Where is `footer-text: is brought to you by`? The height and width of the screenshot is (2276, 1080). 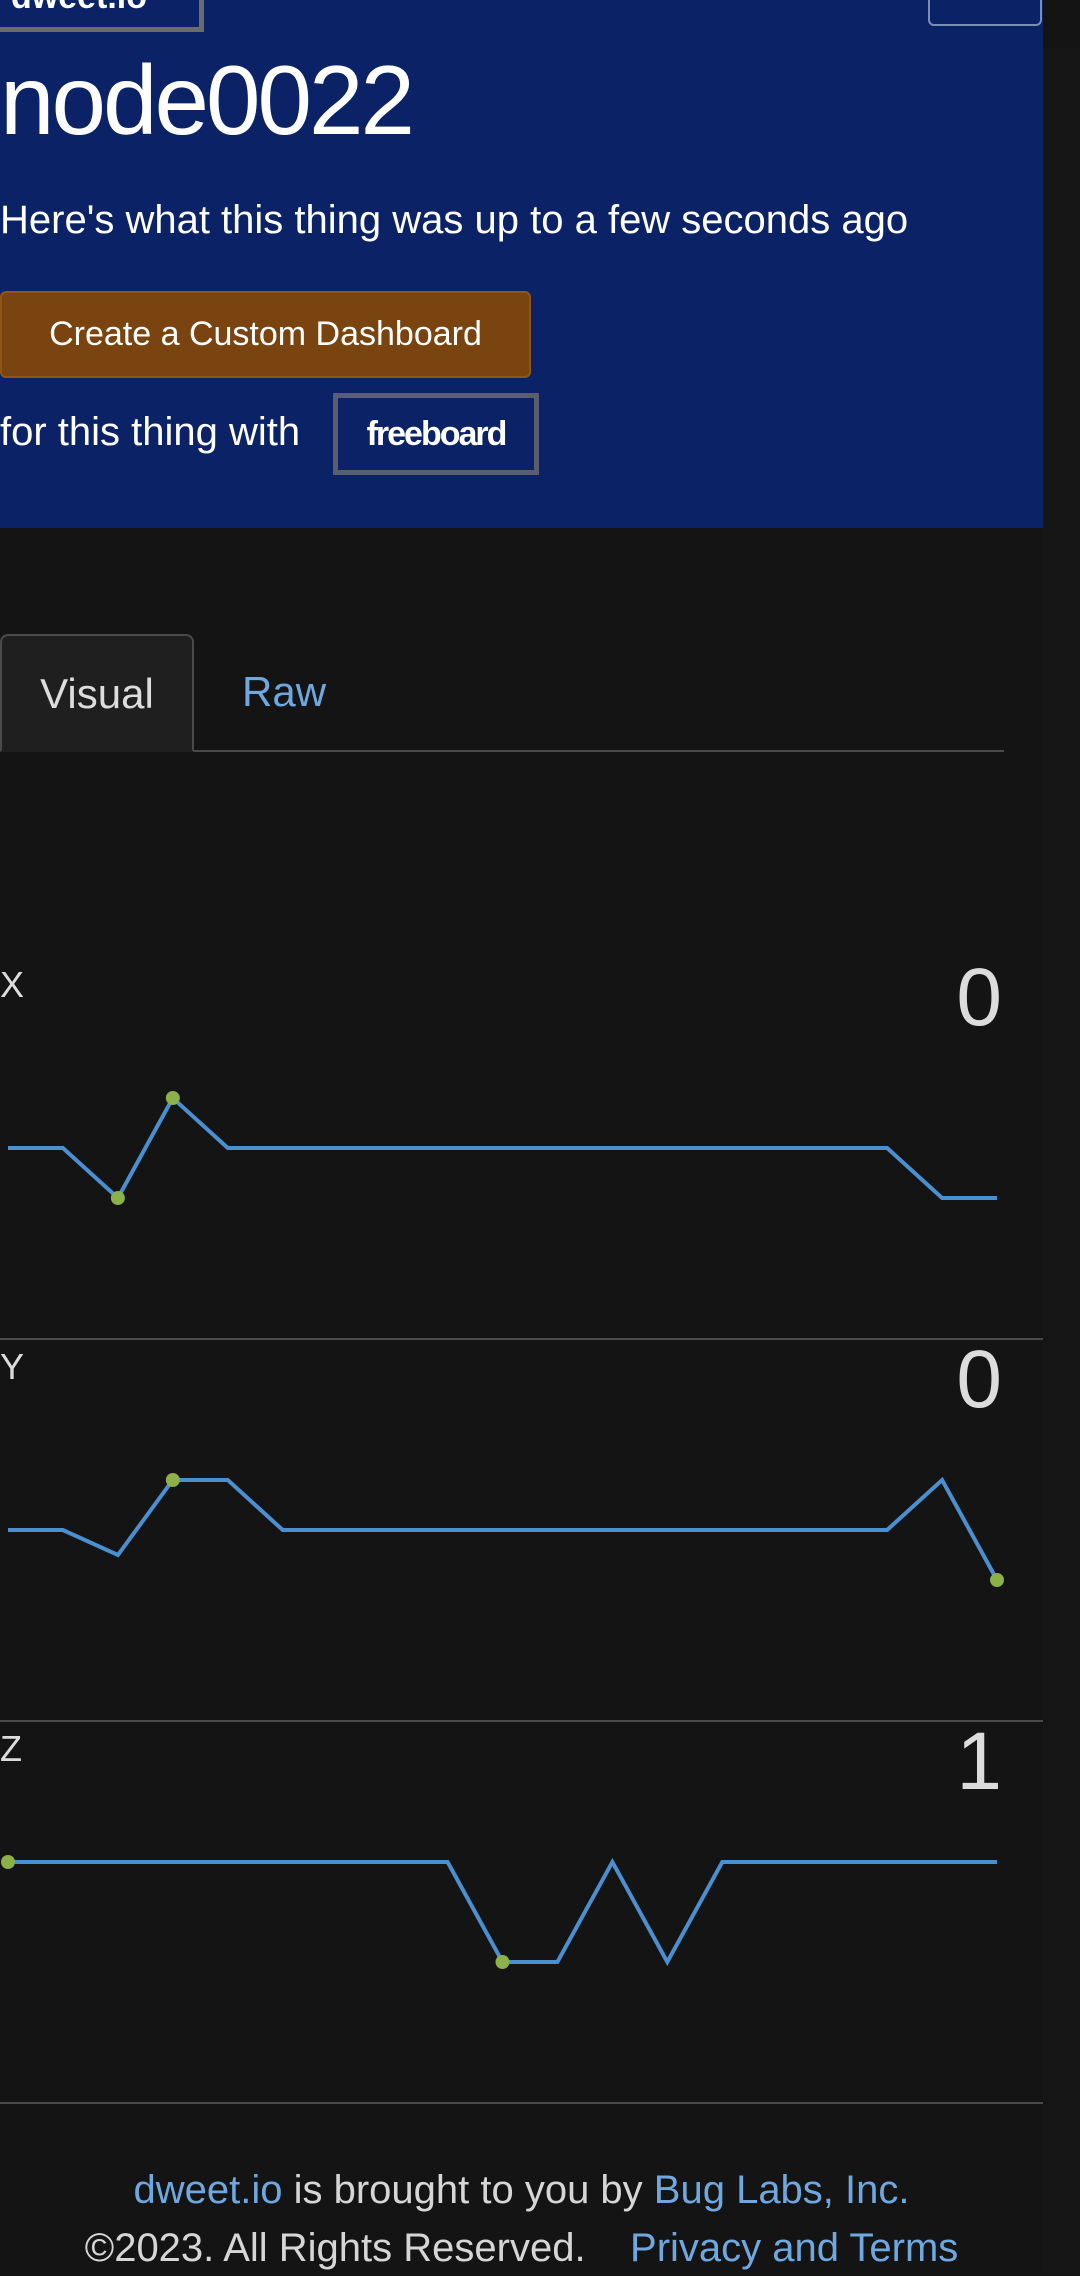
footer-text: is brought to you by is located at coordinates (468, 2190).